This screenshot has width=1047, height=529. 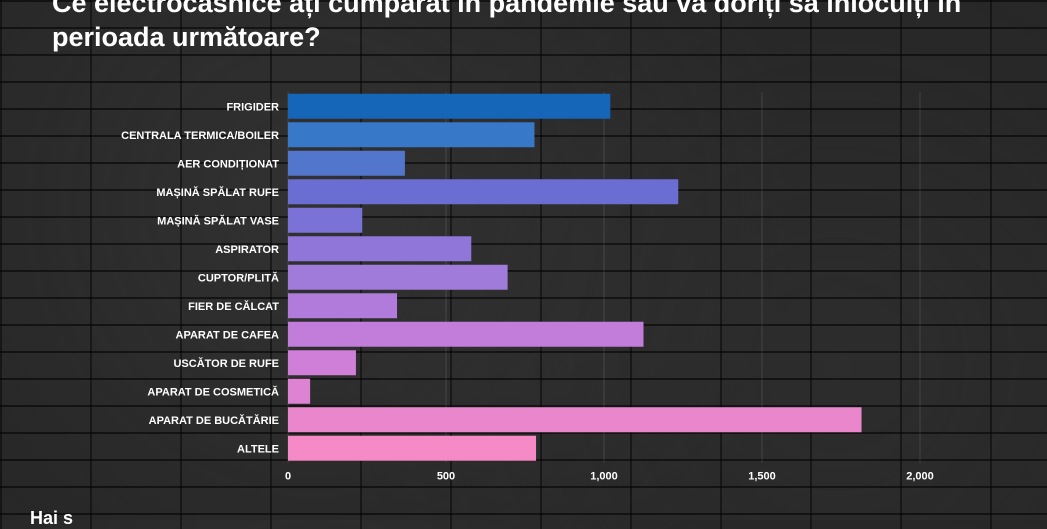 I want to click on x-tick-label: 0, so click(x=288, y=477).